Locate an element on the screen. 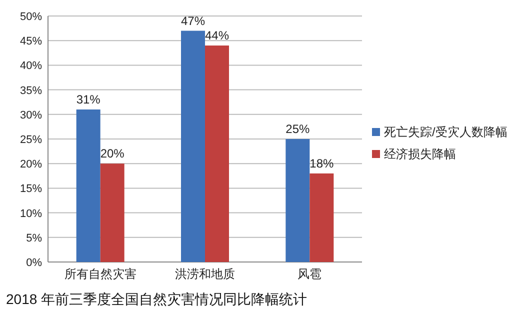 The height and width of the screenshot is (316, 524). text: 2018 年前三季度全国自然灾害情况同比降幅统计 is located at coordinates (157, 299).